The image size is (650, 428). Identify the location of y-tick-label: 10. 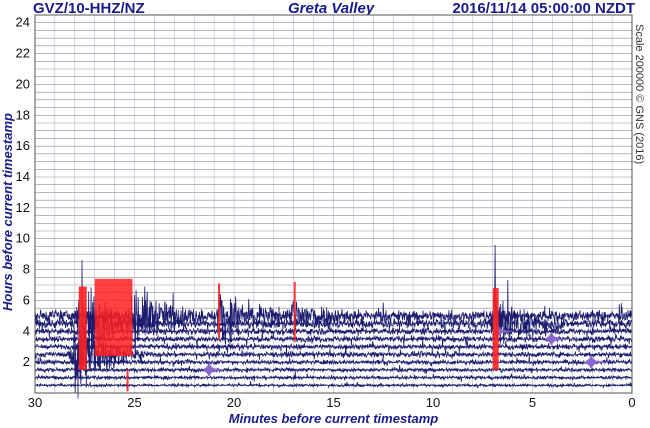
(23, 238).